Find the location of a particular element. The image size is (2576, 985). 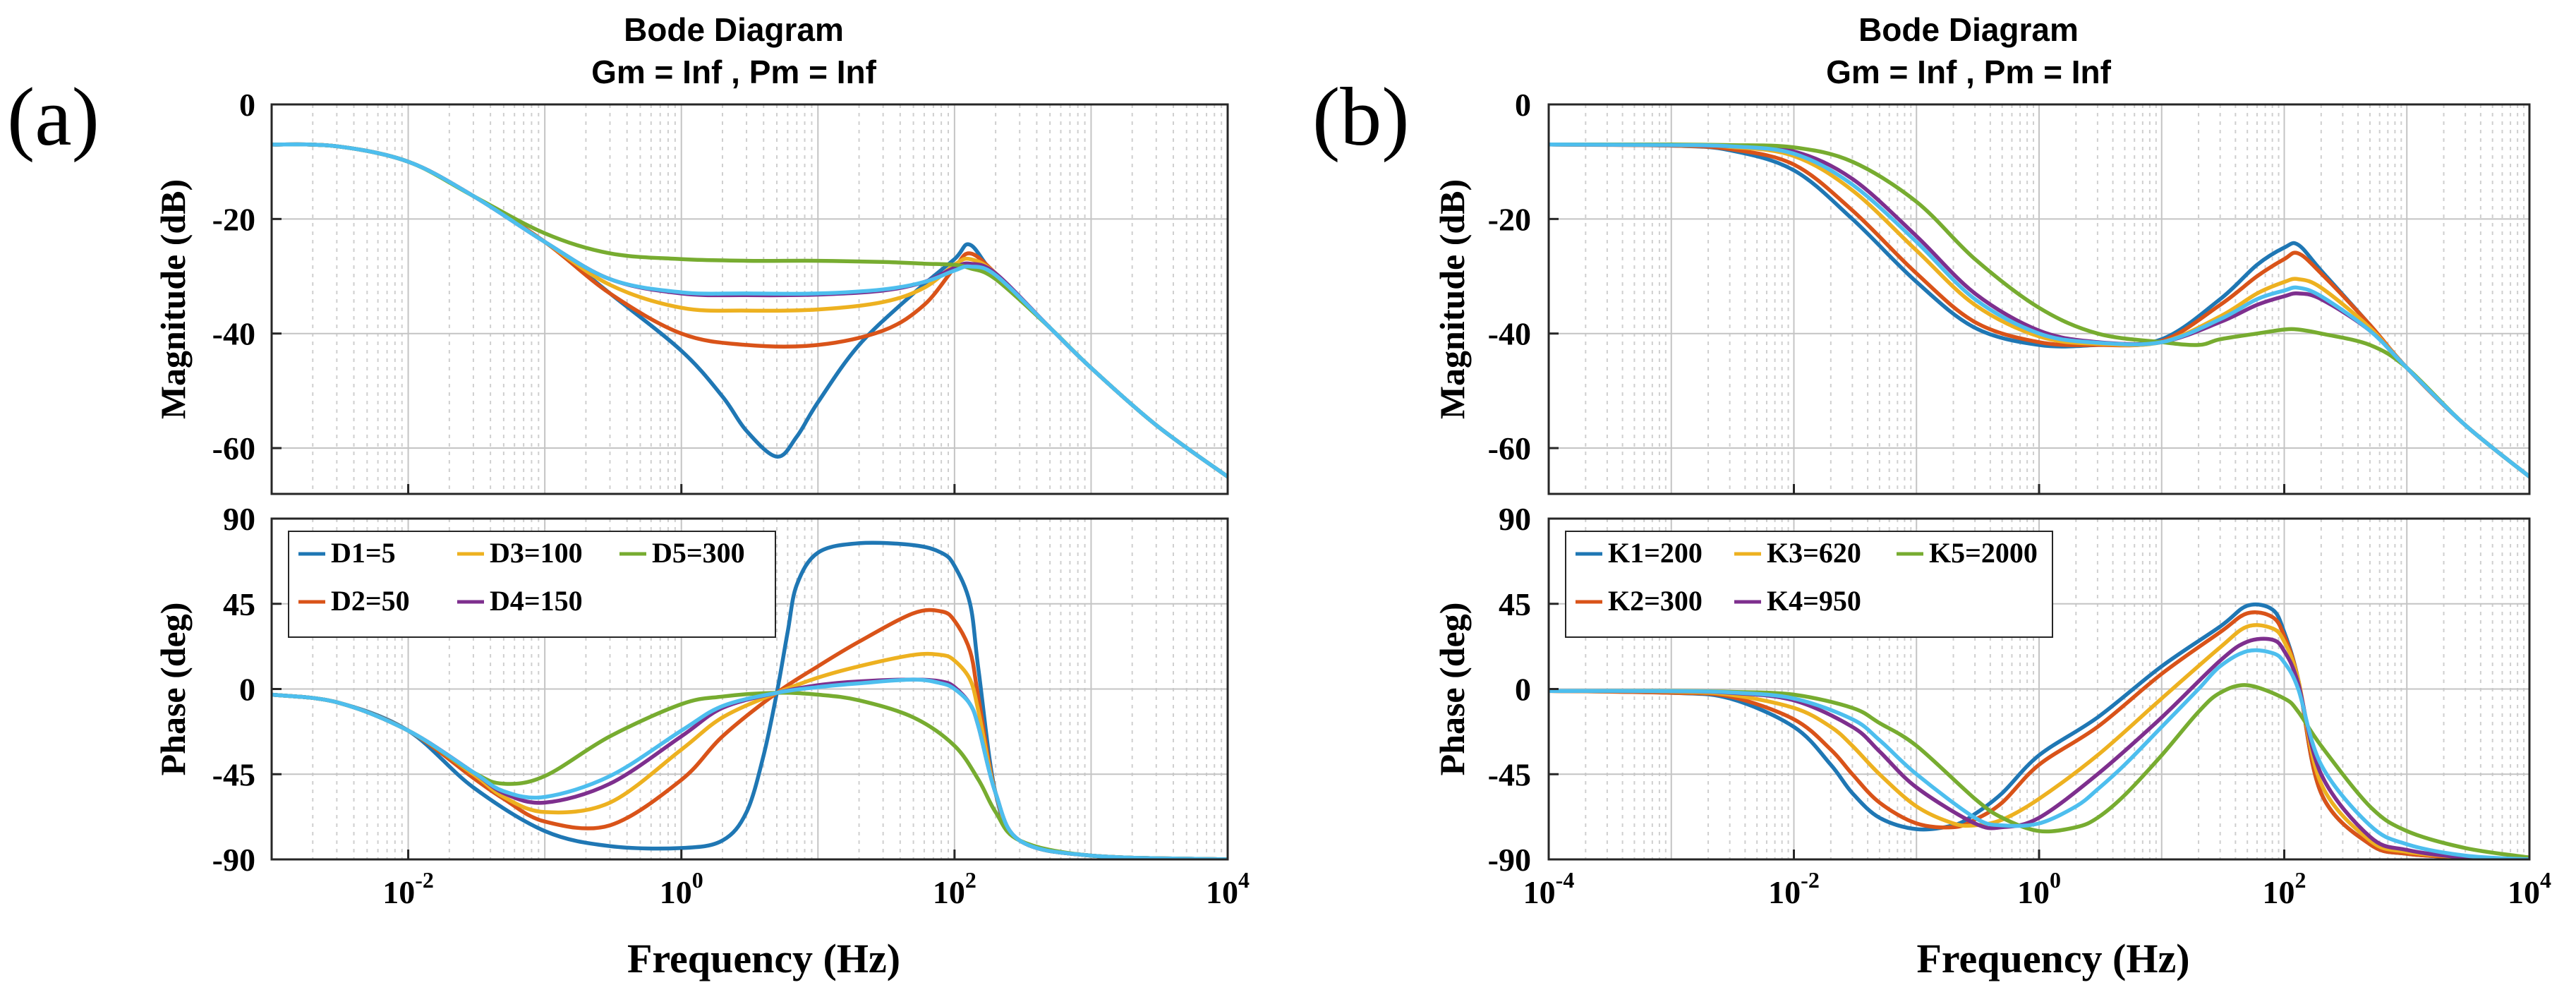

legend-item: D1=5 is located at coordinates (363, 553).